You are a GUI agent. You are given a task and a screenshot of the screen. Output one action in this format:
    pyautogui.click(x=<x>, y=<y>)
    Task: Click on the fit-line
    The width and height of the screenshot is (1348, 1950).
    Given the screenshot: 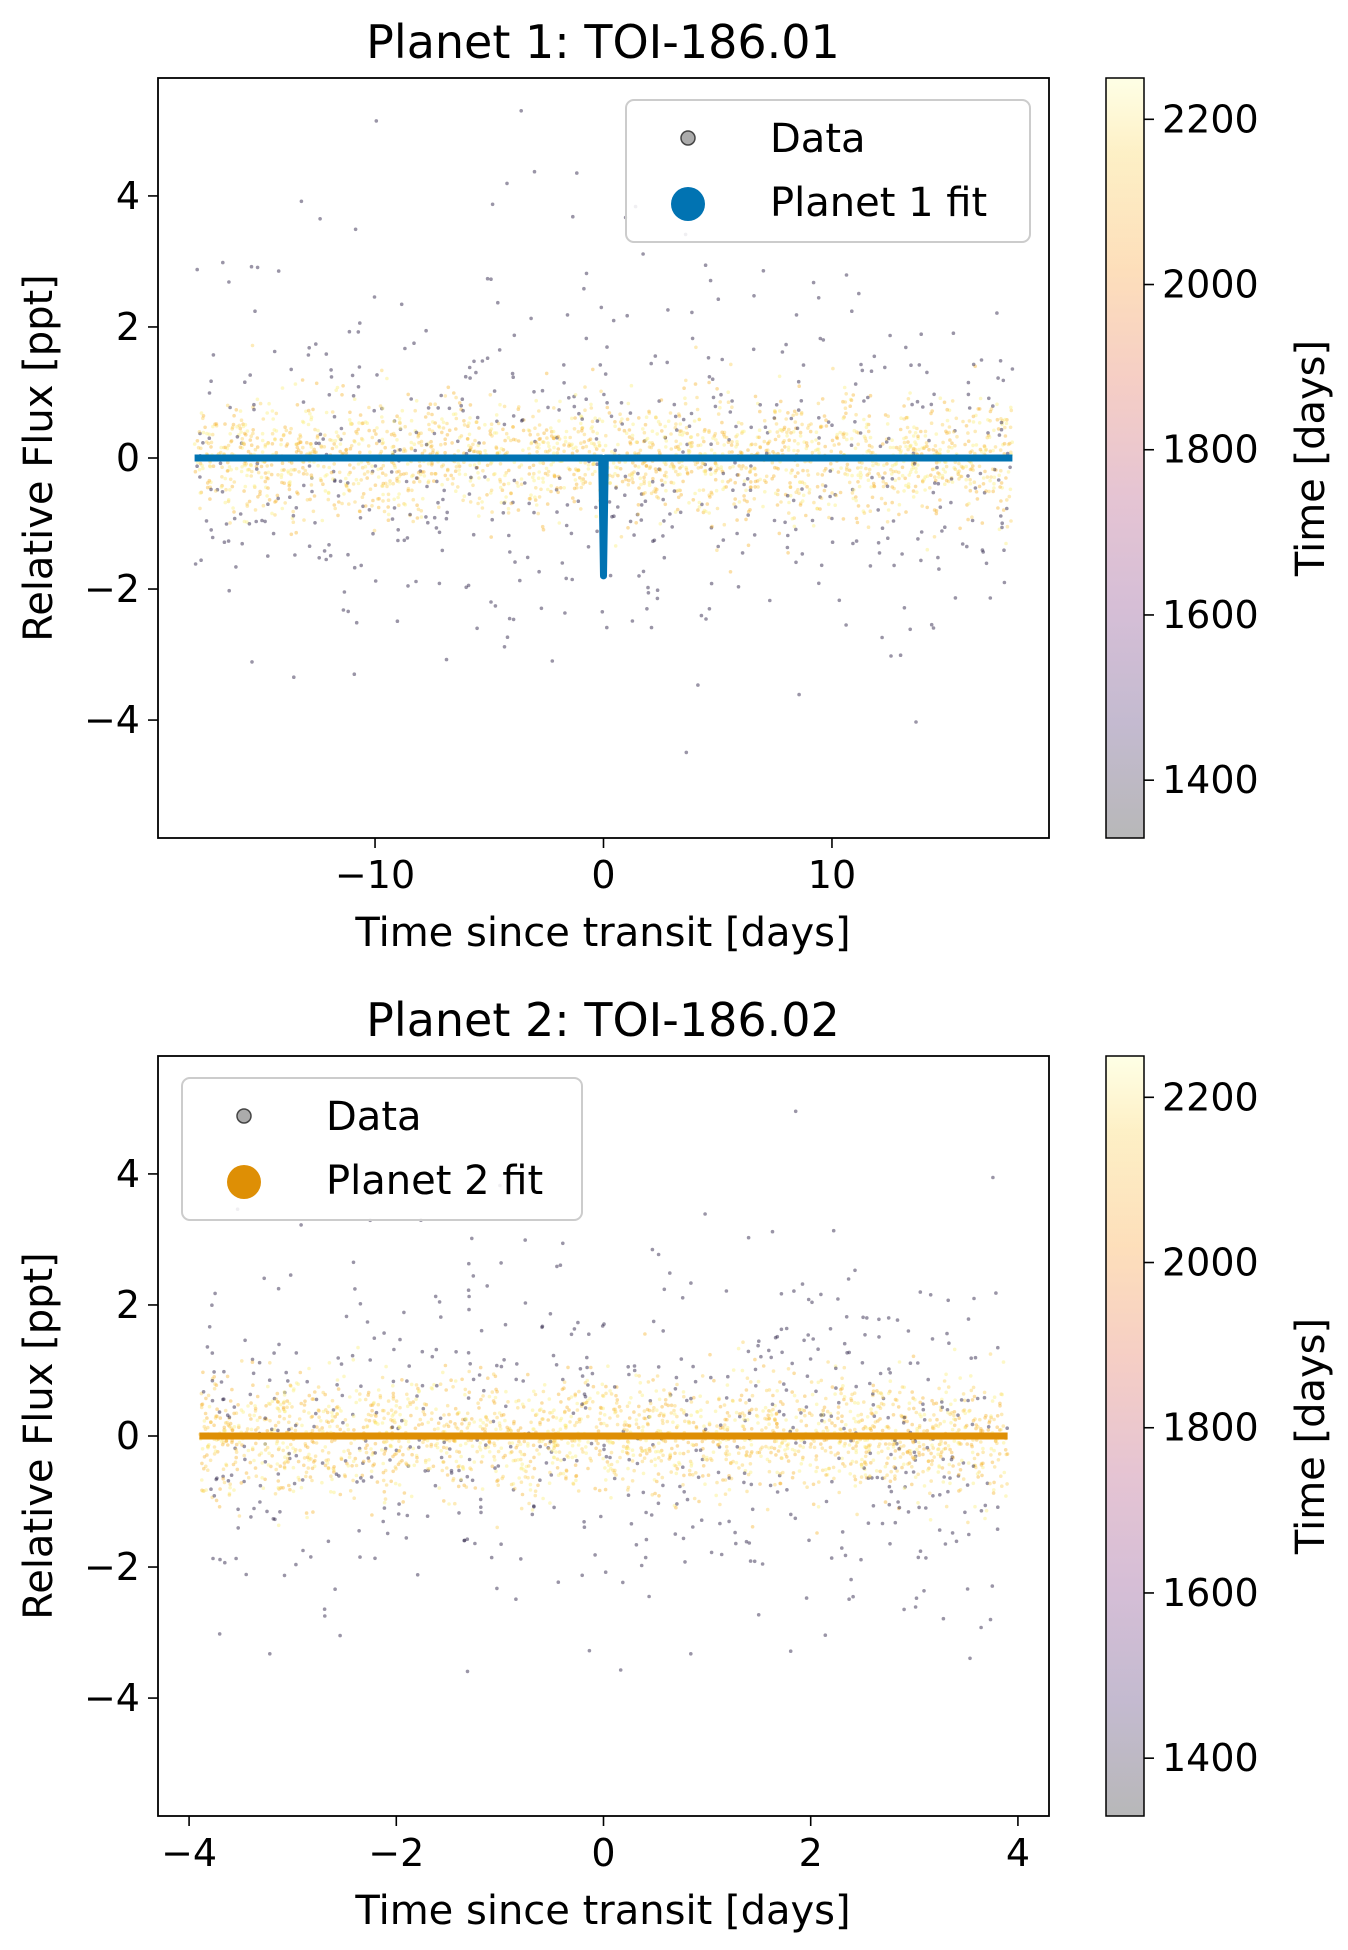 What is the action you would take?
    pyautogui.click(x=603, y=517)
    